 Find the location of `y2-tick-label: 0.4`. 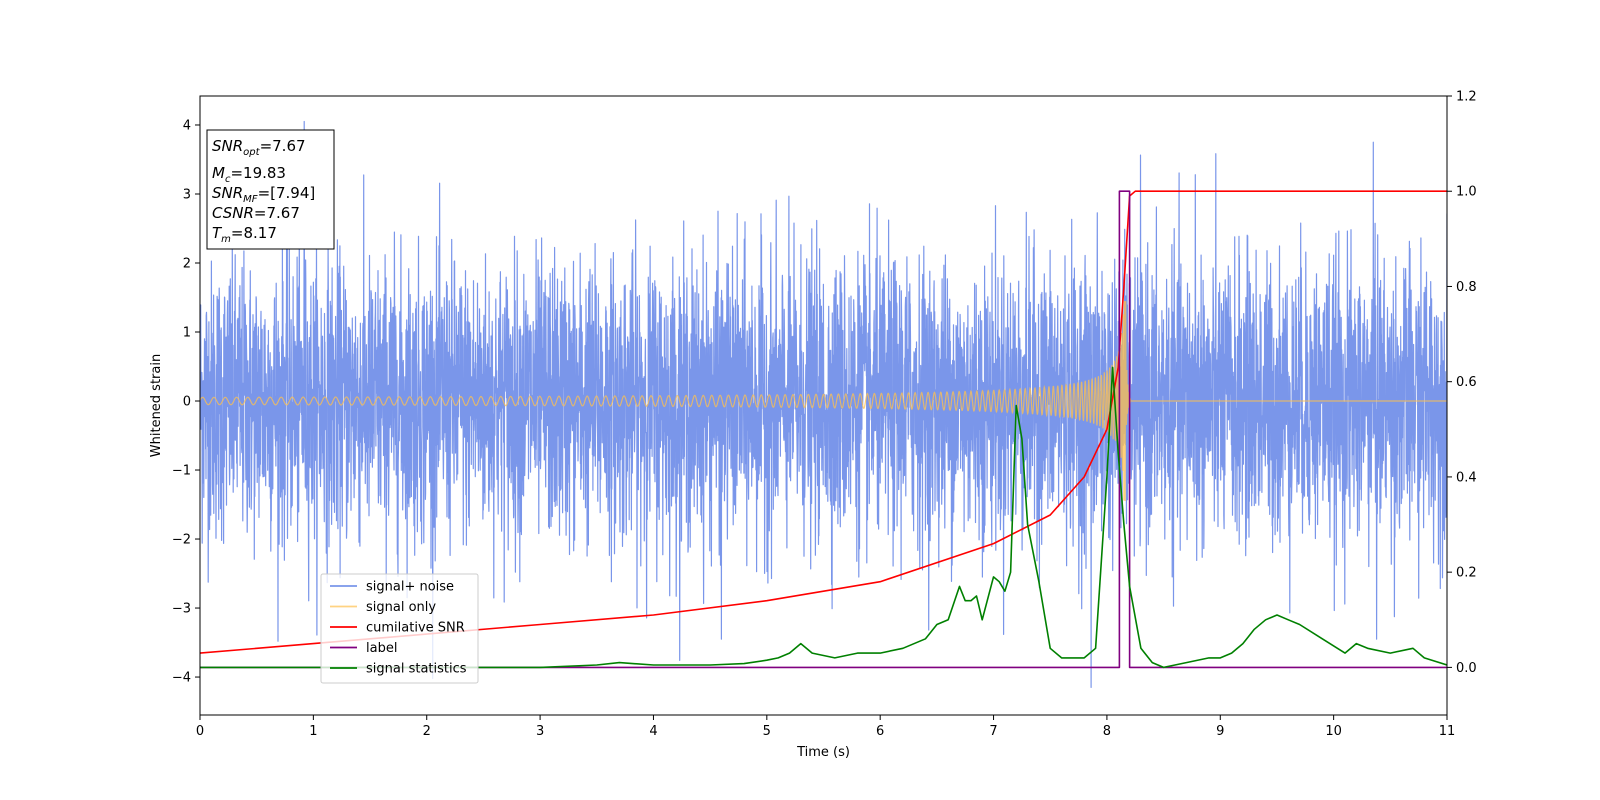

y2-tick-label: 0.4 is located at coordinates (1466, 477).